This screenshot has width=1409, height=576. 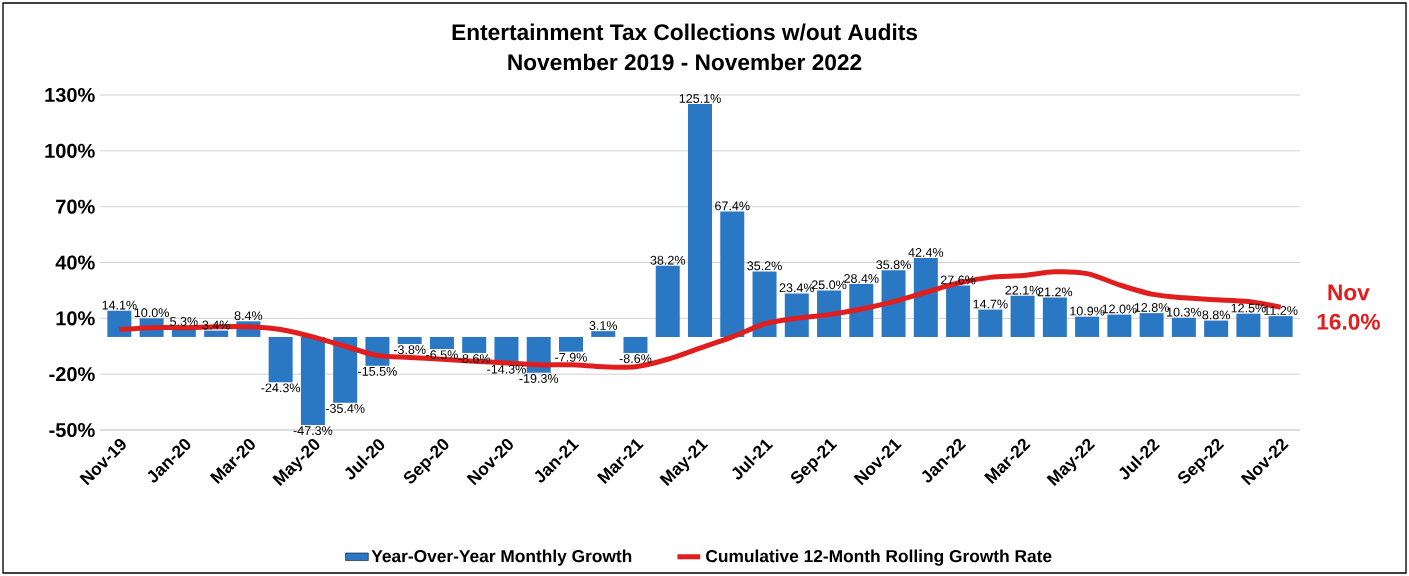 I want to click on data-label: 14.7%, so click(x=990, y=304).